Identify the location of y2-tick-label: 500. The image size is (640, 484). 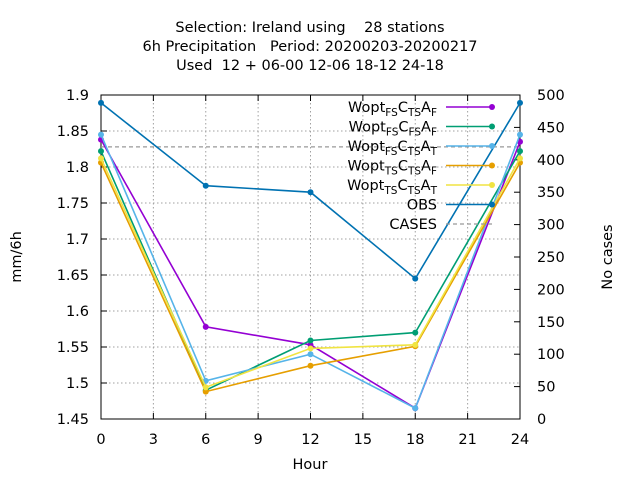
(551, 96).